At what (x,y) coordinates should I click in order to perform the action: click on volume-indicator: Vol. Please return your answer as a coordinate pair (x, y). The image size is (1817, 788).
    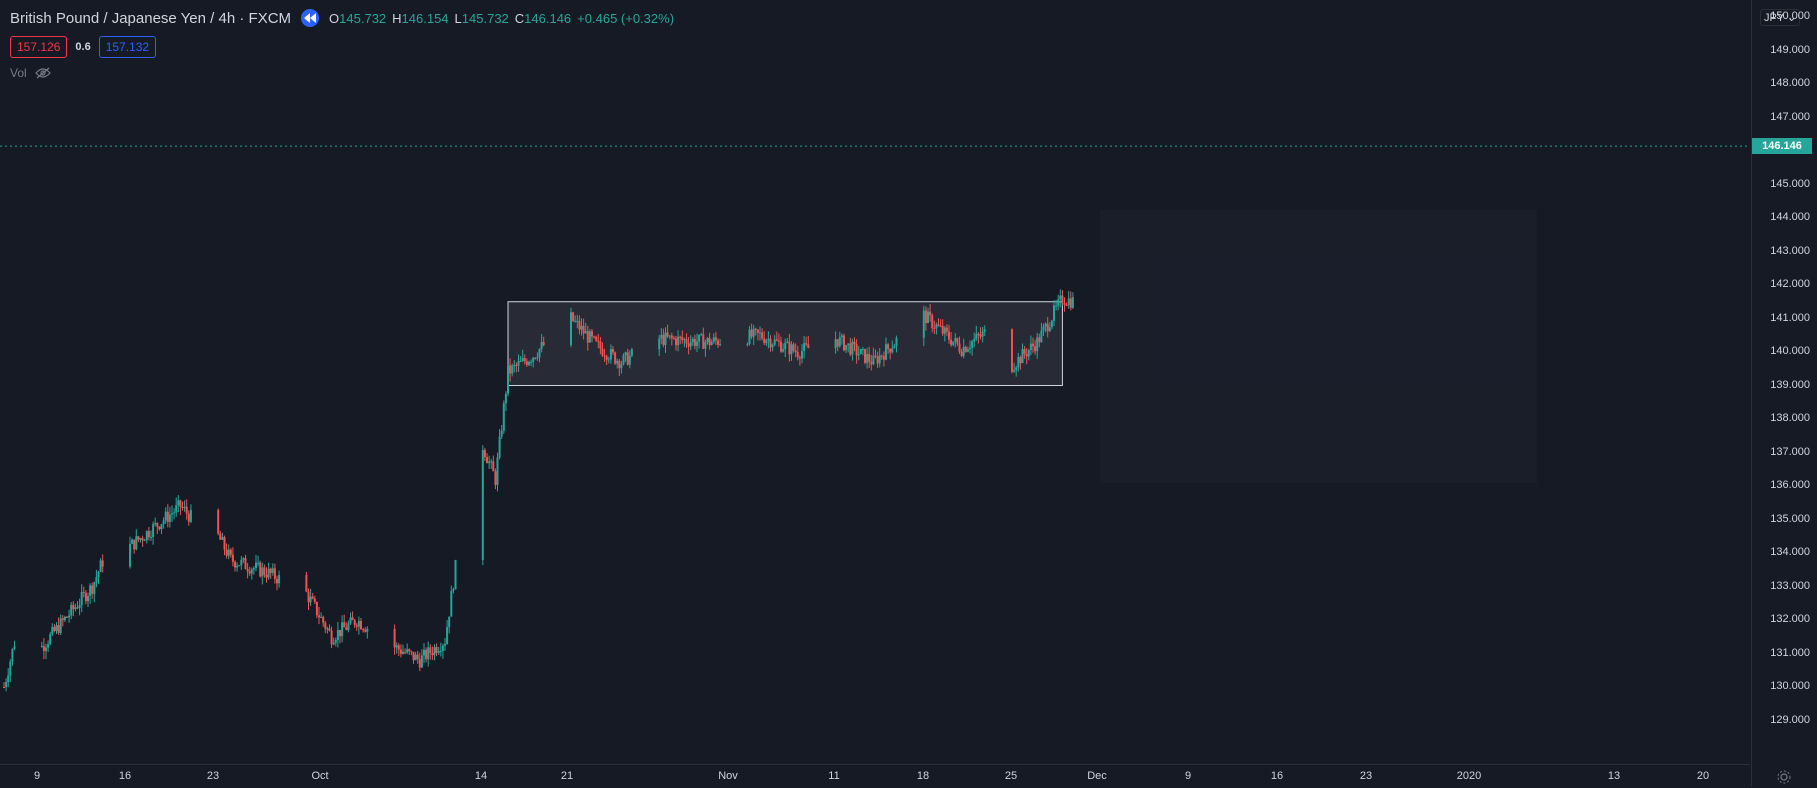
    Looking at the image, I should click on (30, 73).